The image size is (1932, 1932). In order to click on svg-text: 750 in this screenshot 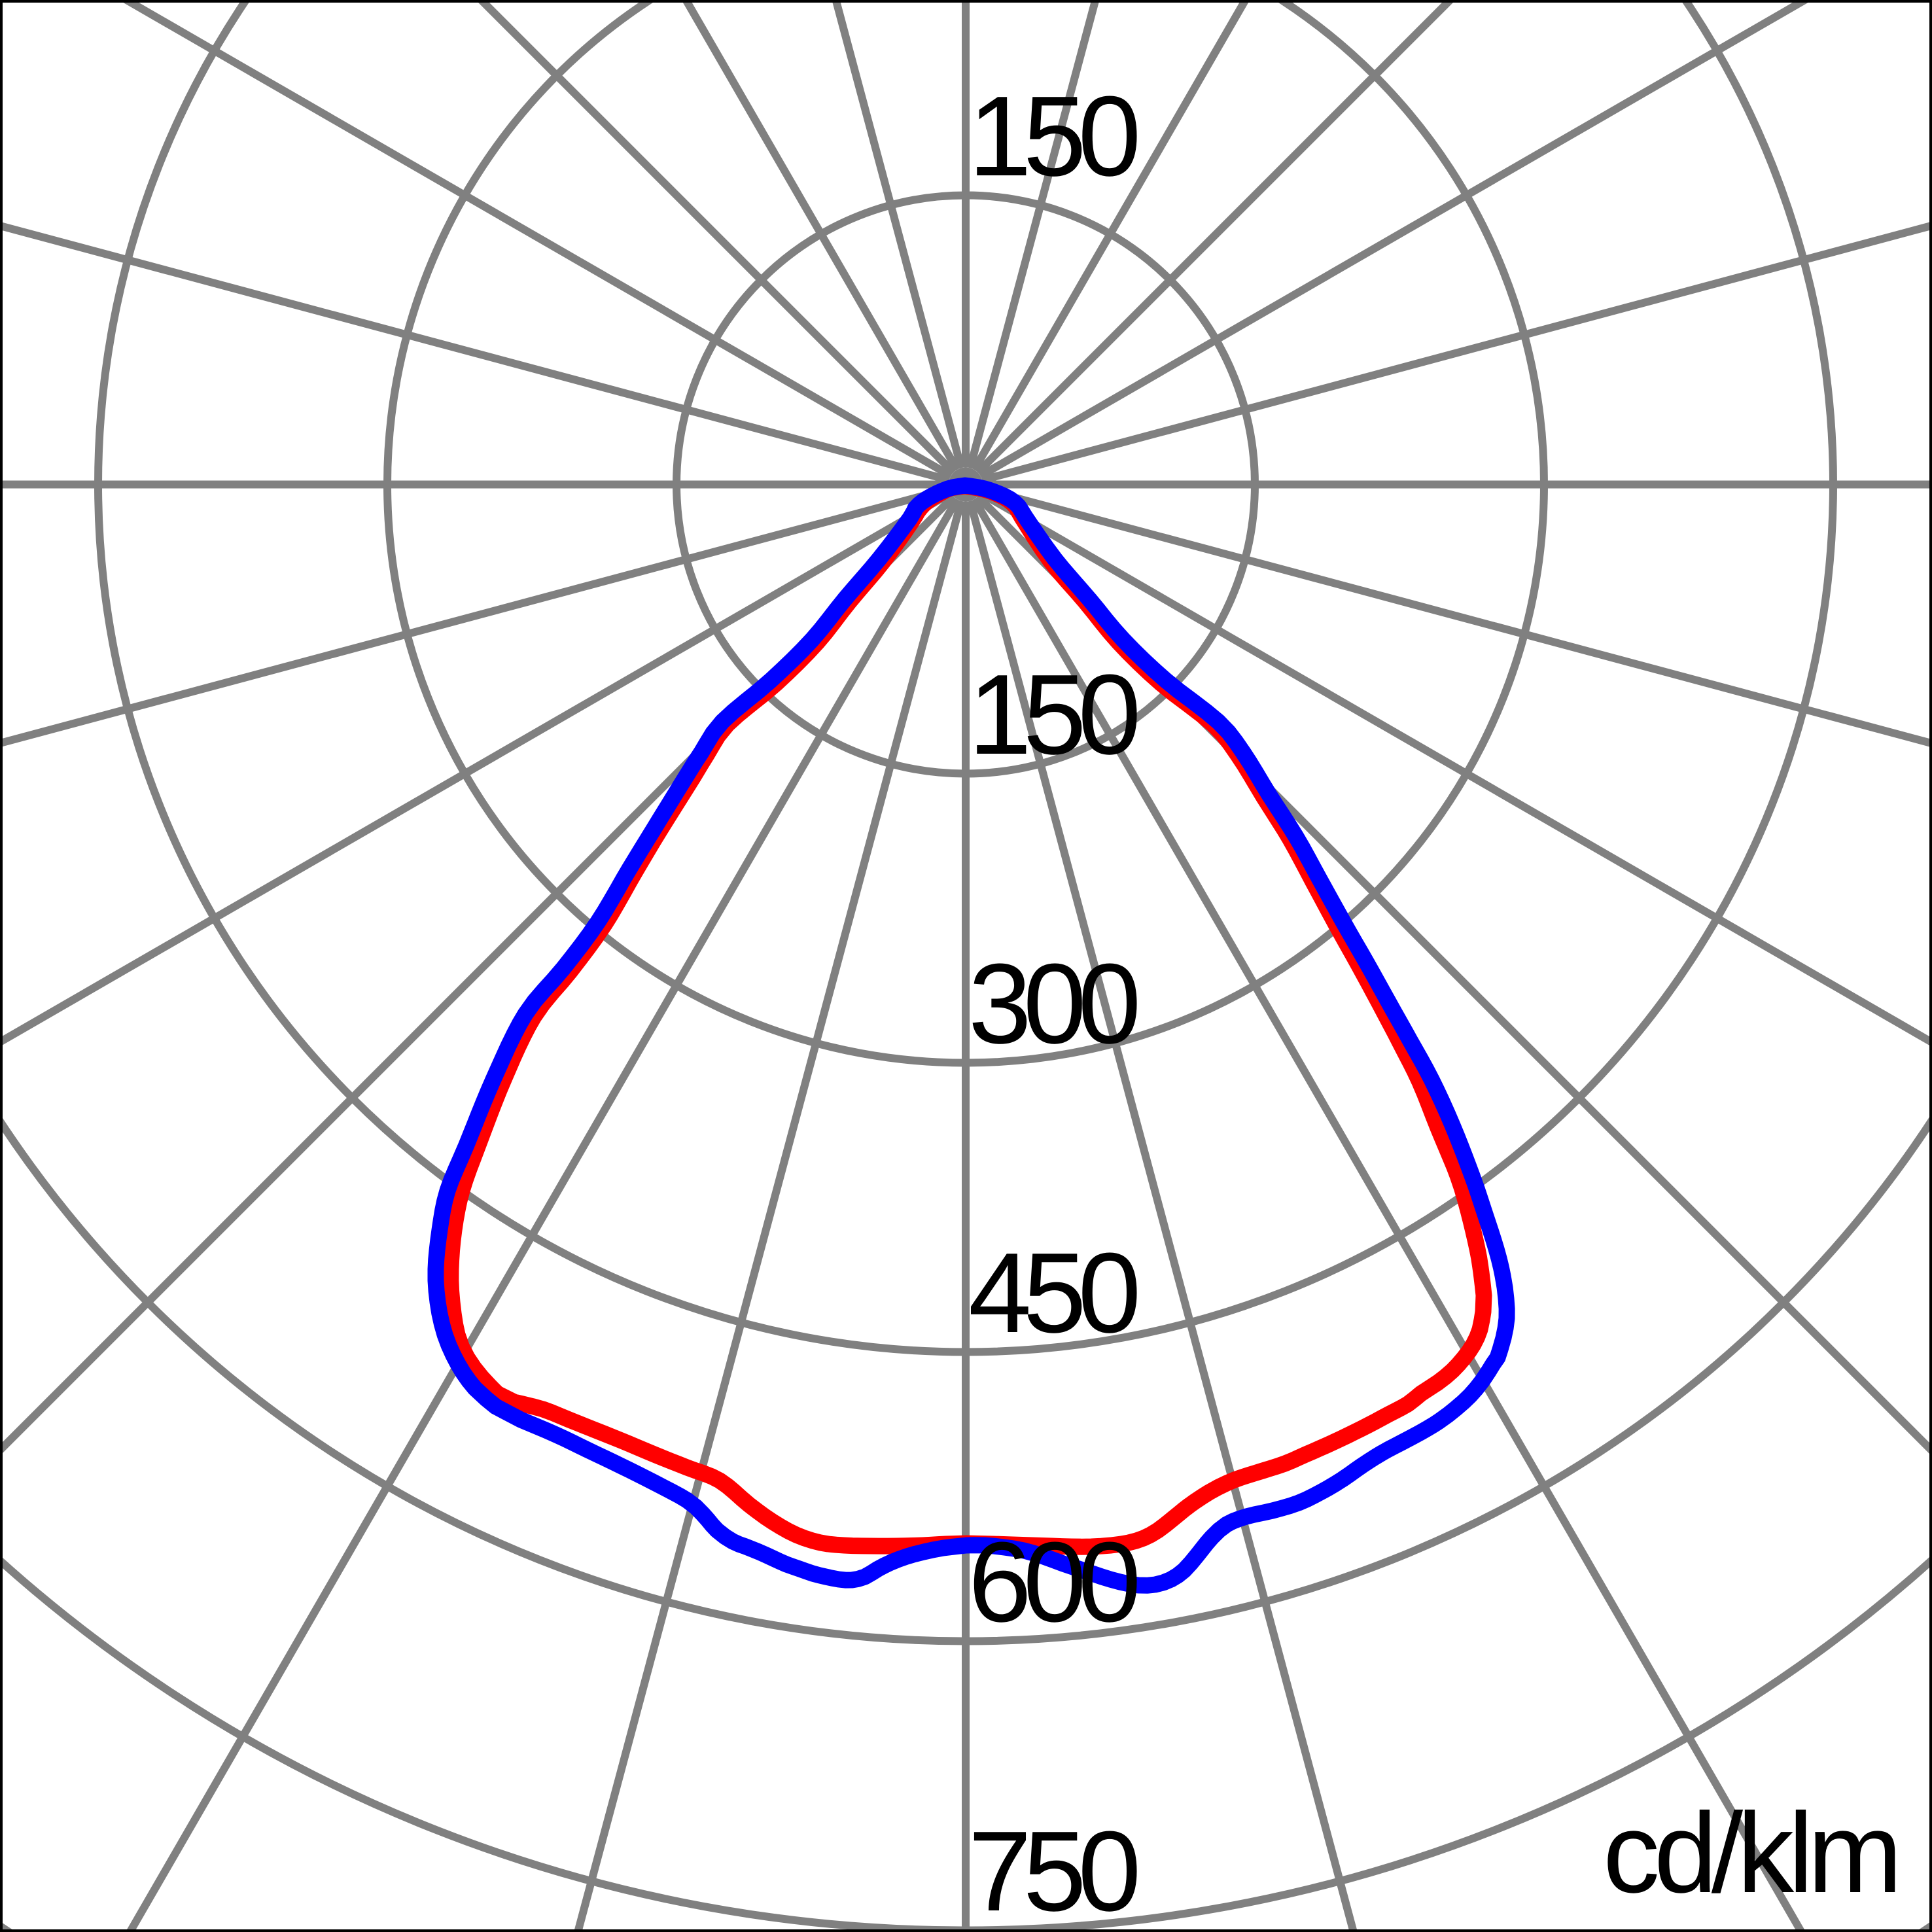, I will do `click(1052, 1869)`.